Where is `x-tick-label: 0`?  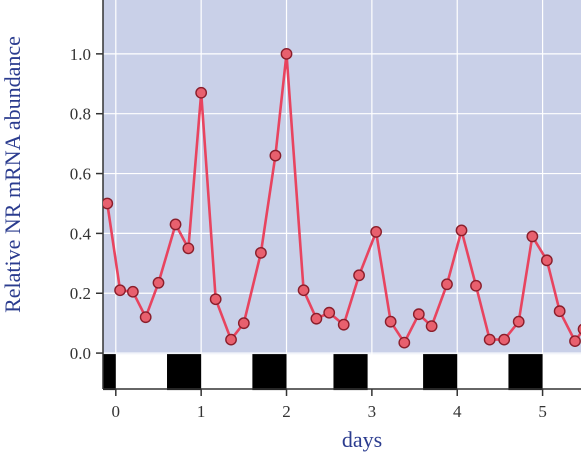 x-tick-label: 0 is located at coordinates (116, 411).